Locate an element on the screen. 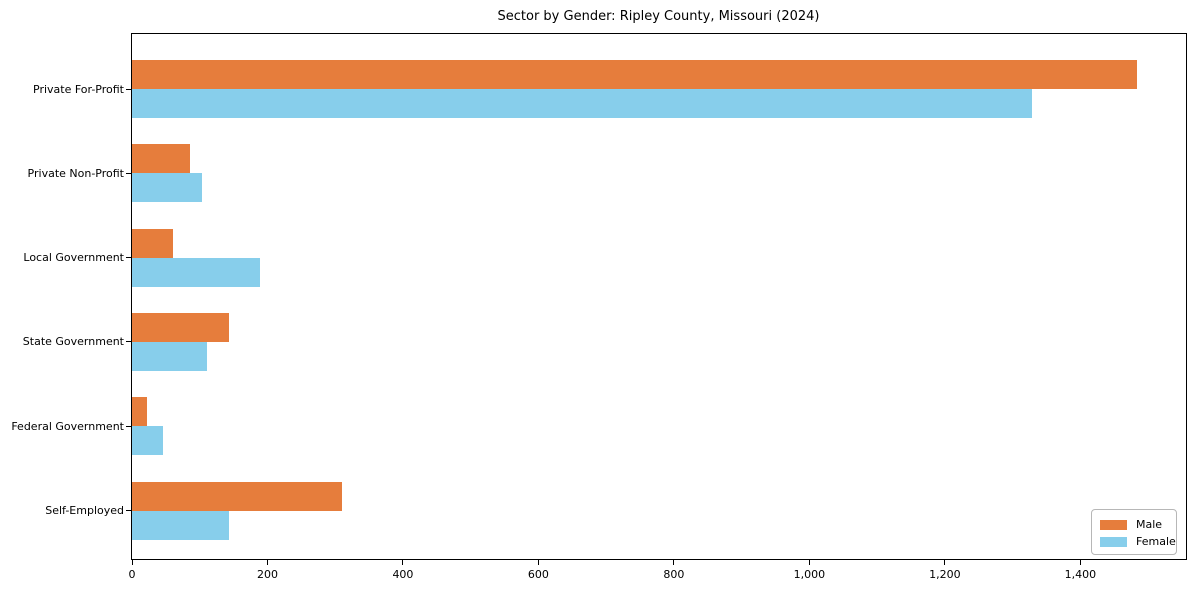  x-label-600: 600 is located at coordinates (538, 574).